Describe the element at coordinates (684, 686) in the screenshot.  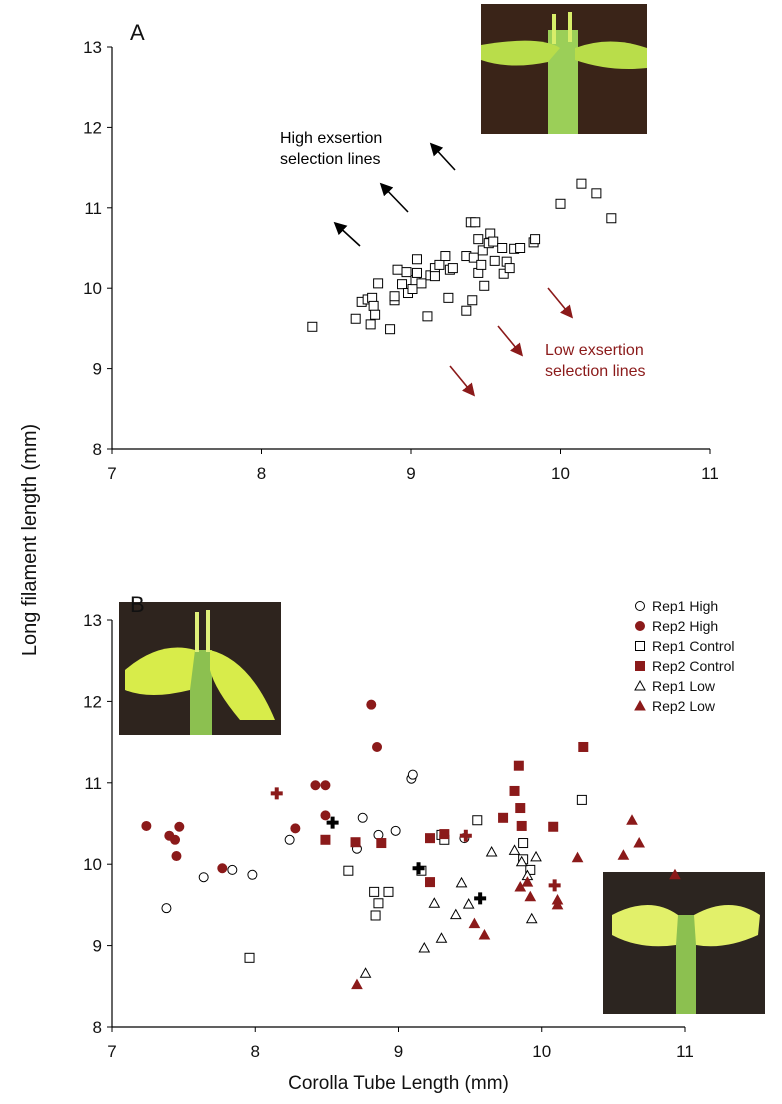
I see `legend-label: Rep1 Low` at that location.